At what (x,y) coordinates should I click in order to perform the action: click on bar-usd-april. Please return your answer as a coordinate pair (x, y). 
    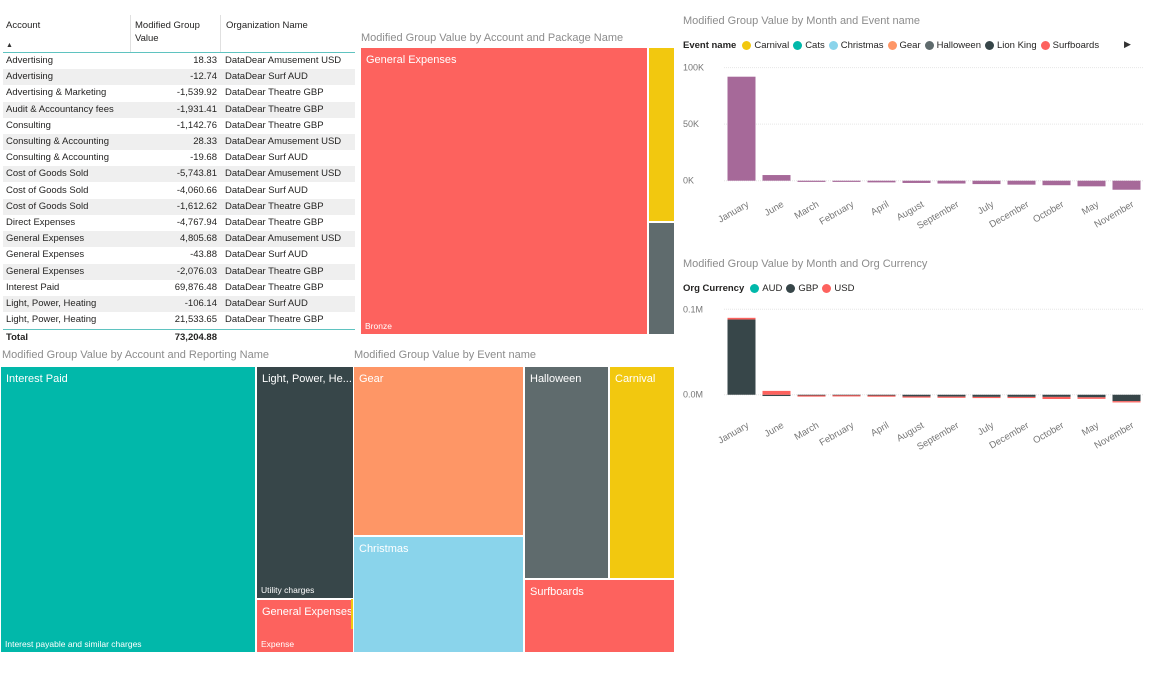
    Looking at the image, I should click on (881, 396).